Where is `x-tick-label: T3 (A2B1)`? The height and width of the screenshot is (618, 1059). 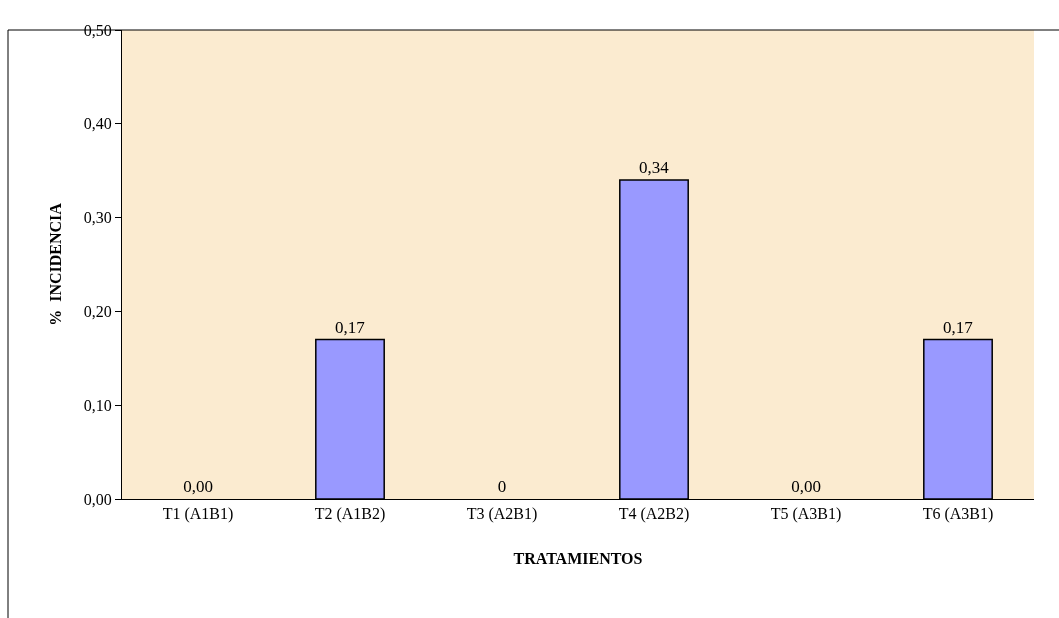
x-tick-label: T3 (A2B1) is located at coordinates (502, 514).